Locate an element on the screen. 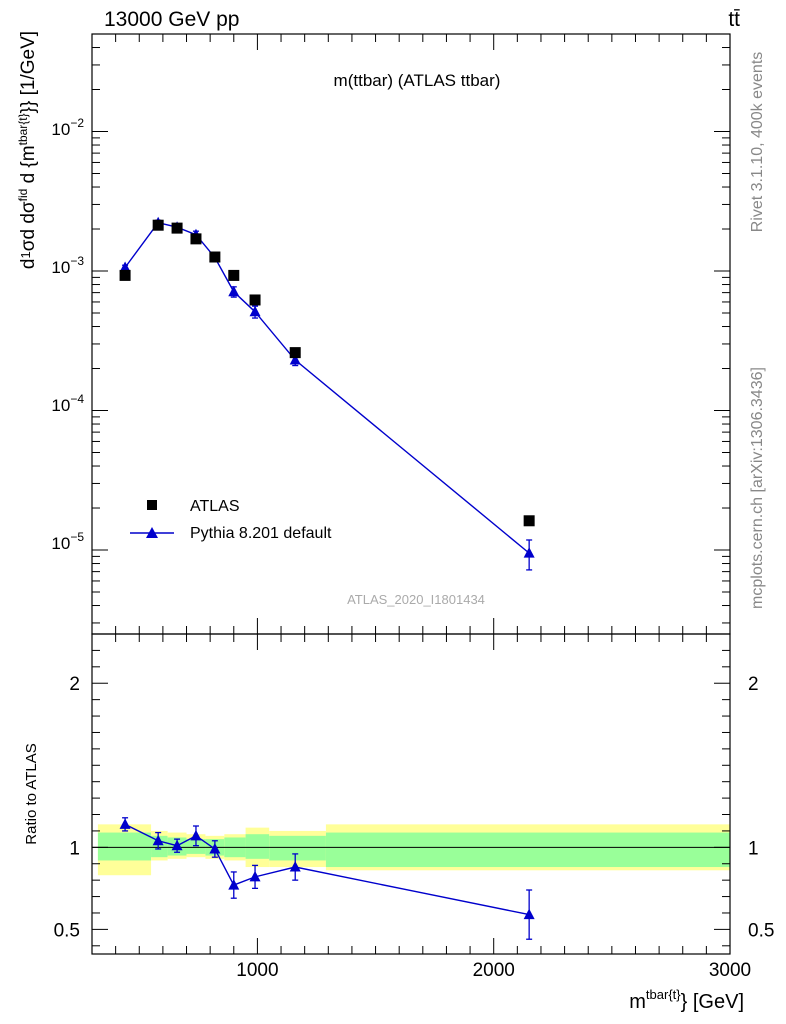 The height and width of the screenshot is (1024, 786). ratio-y-tick-label: 2 is located at coordinates (74, 684).